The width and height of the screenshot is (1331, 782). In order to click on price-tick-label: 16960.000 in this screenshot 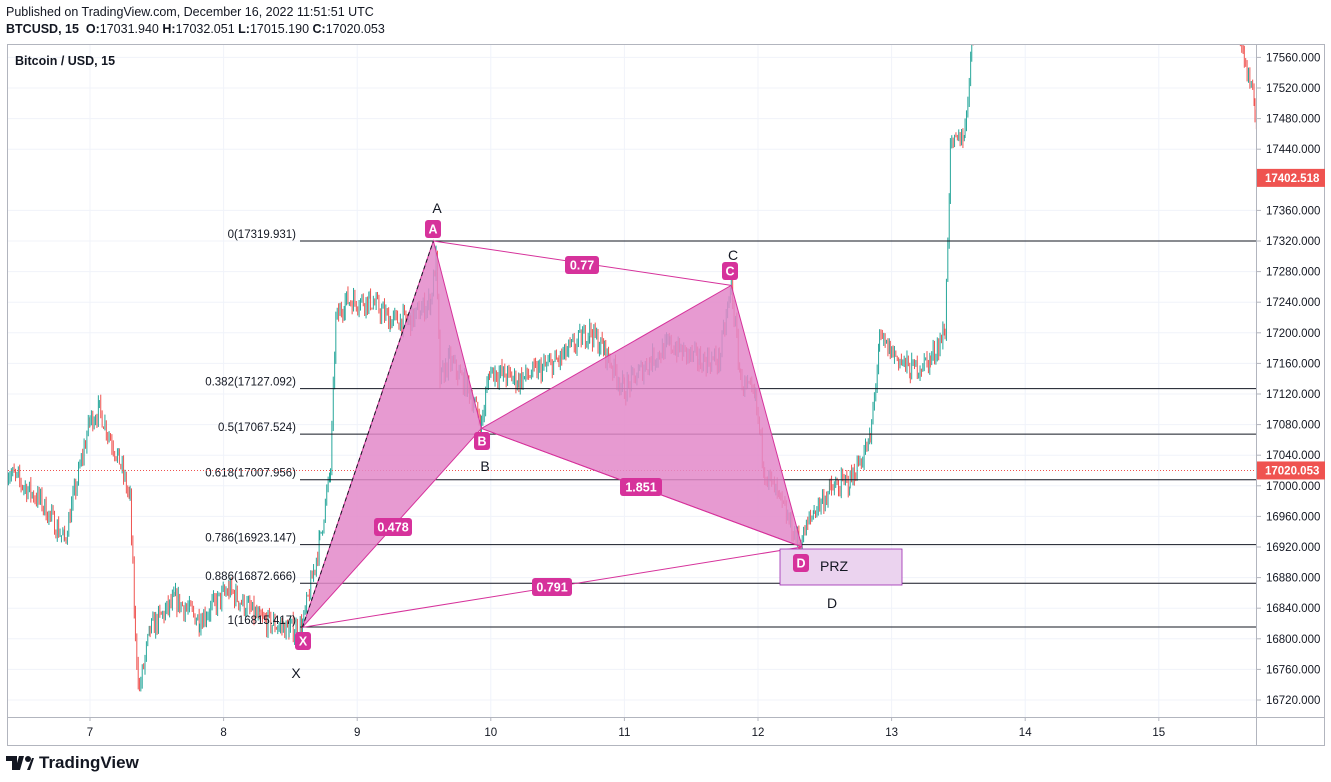, I will do `click(1293, 517)`.